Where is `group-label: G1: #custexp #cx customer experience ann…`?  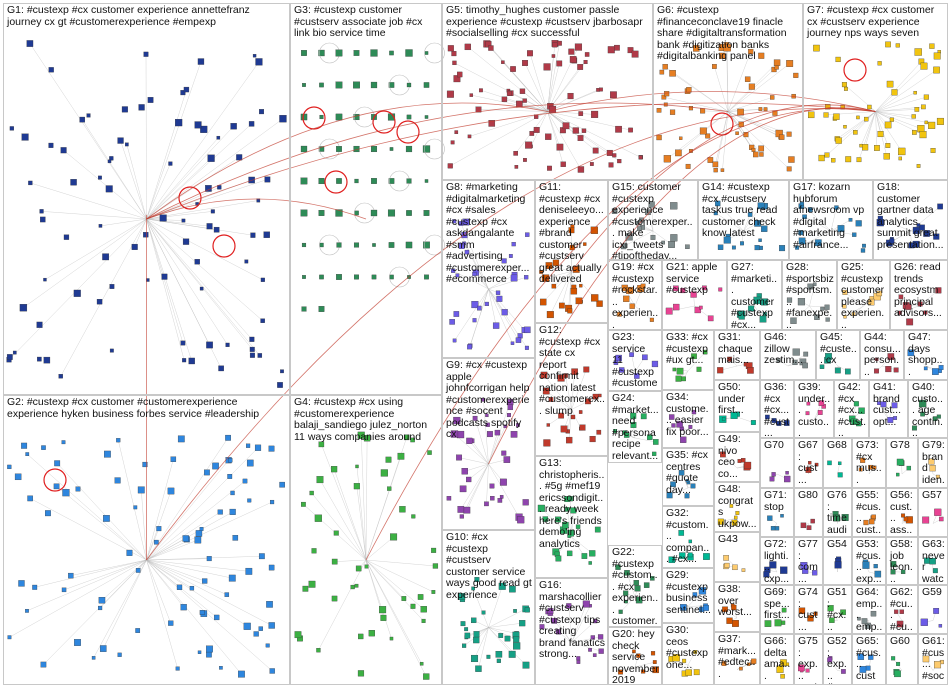 group-label: G1: #custexp #cx customer experience ann… is located at coordinates (128, 16).